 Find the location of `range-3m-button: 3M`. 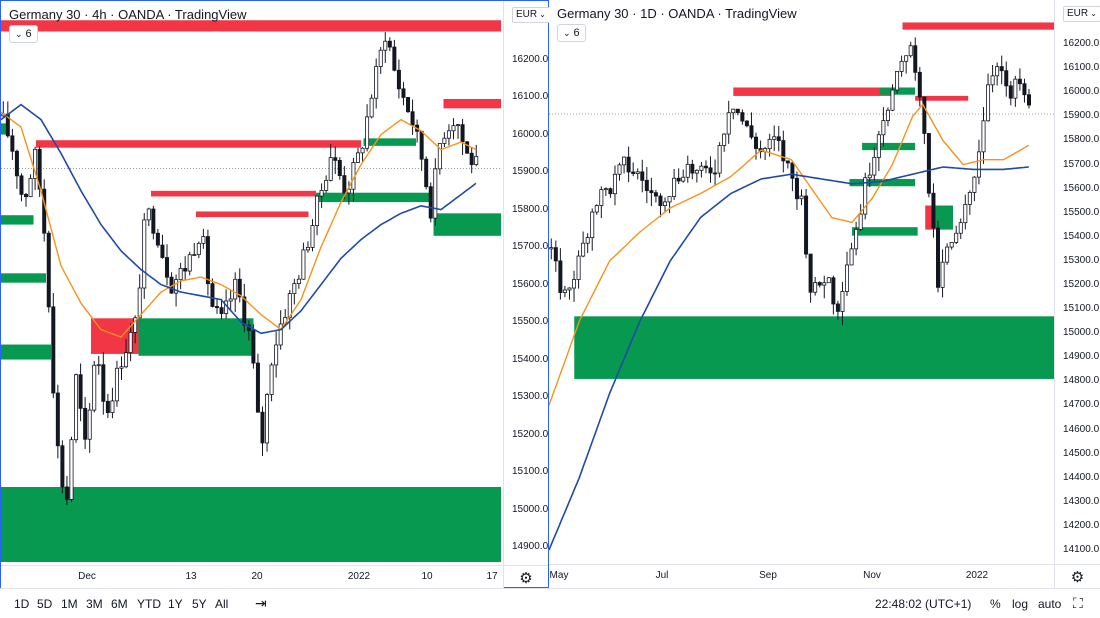

range-3m-button: 3M is located at coordinates (94, 604).